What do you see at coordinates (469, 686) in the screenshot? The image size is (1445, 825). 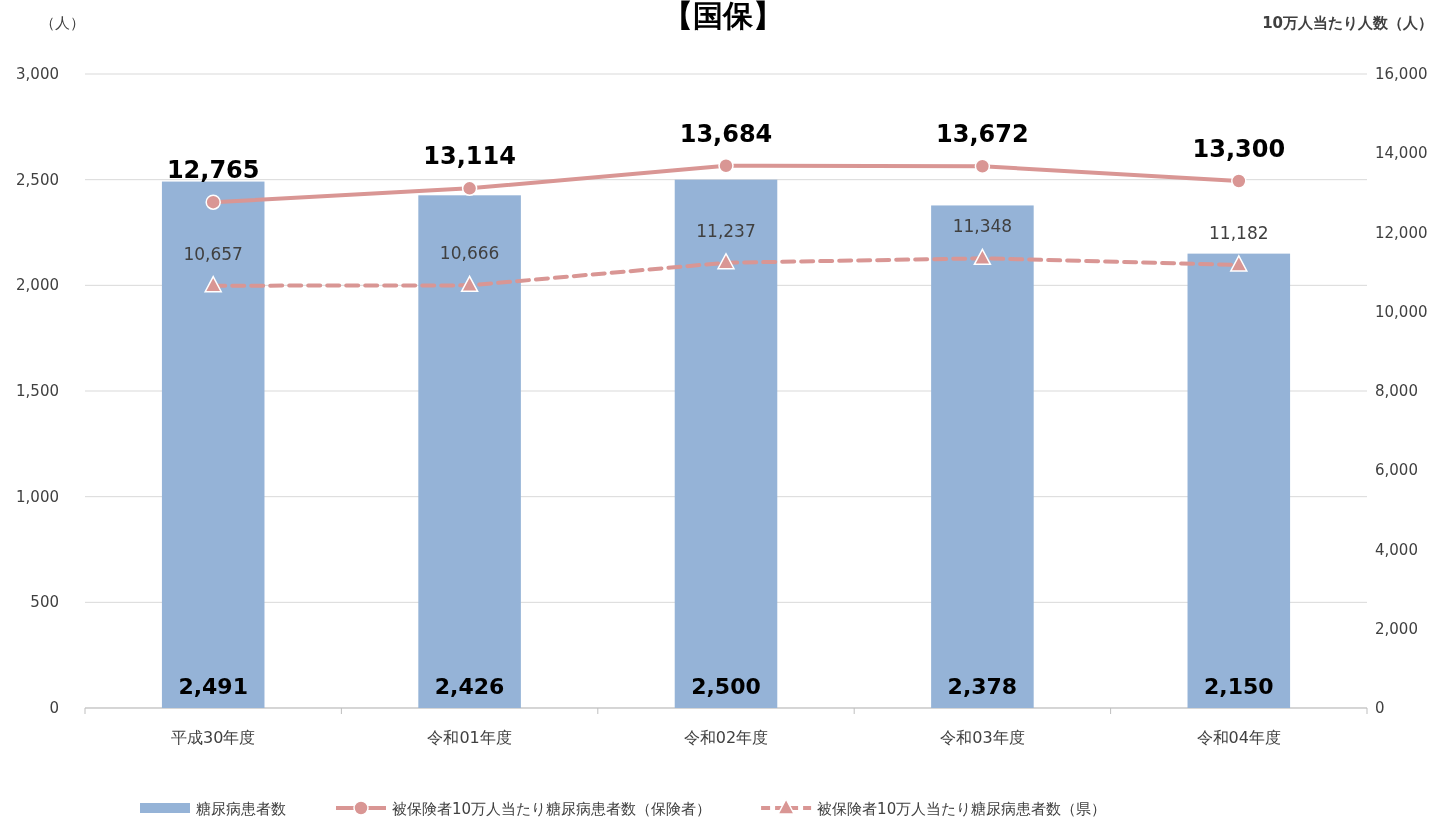 I see `data-label: 2,426` at bounding box center [469, 686].